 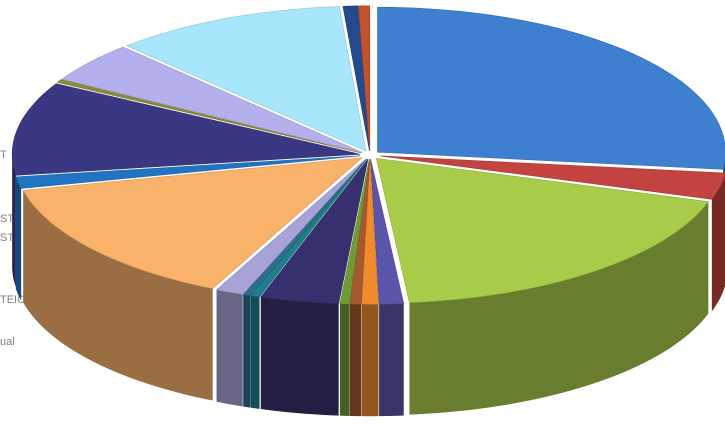 I want to click on legend-entry: TEIO, so click(x=13, y=300).